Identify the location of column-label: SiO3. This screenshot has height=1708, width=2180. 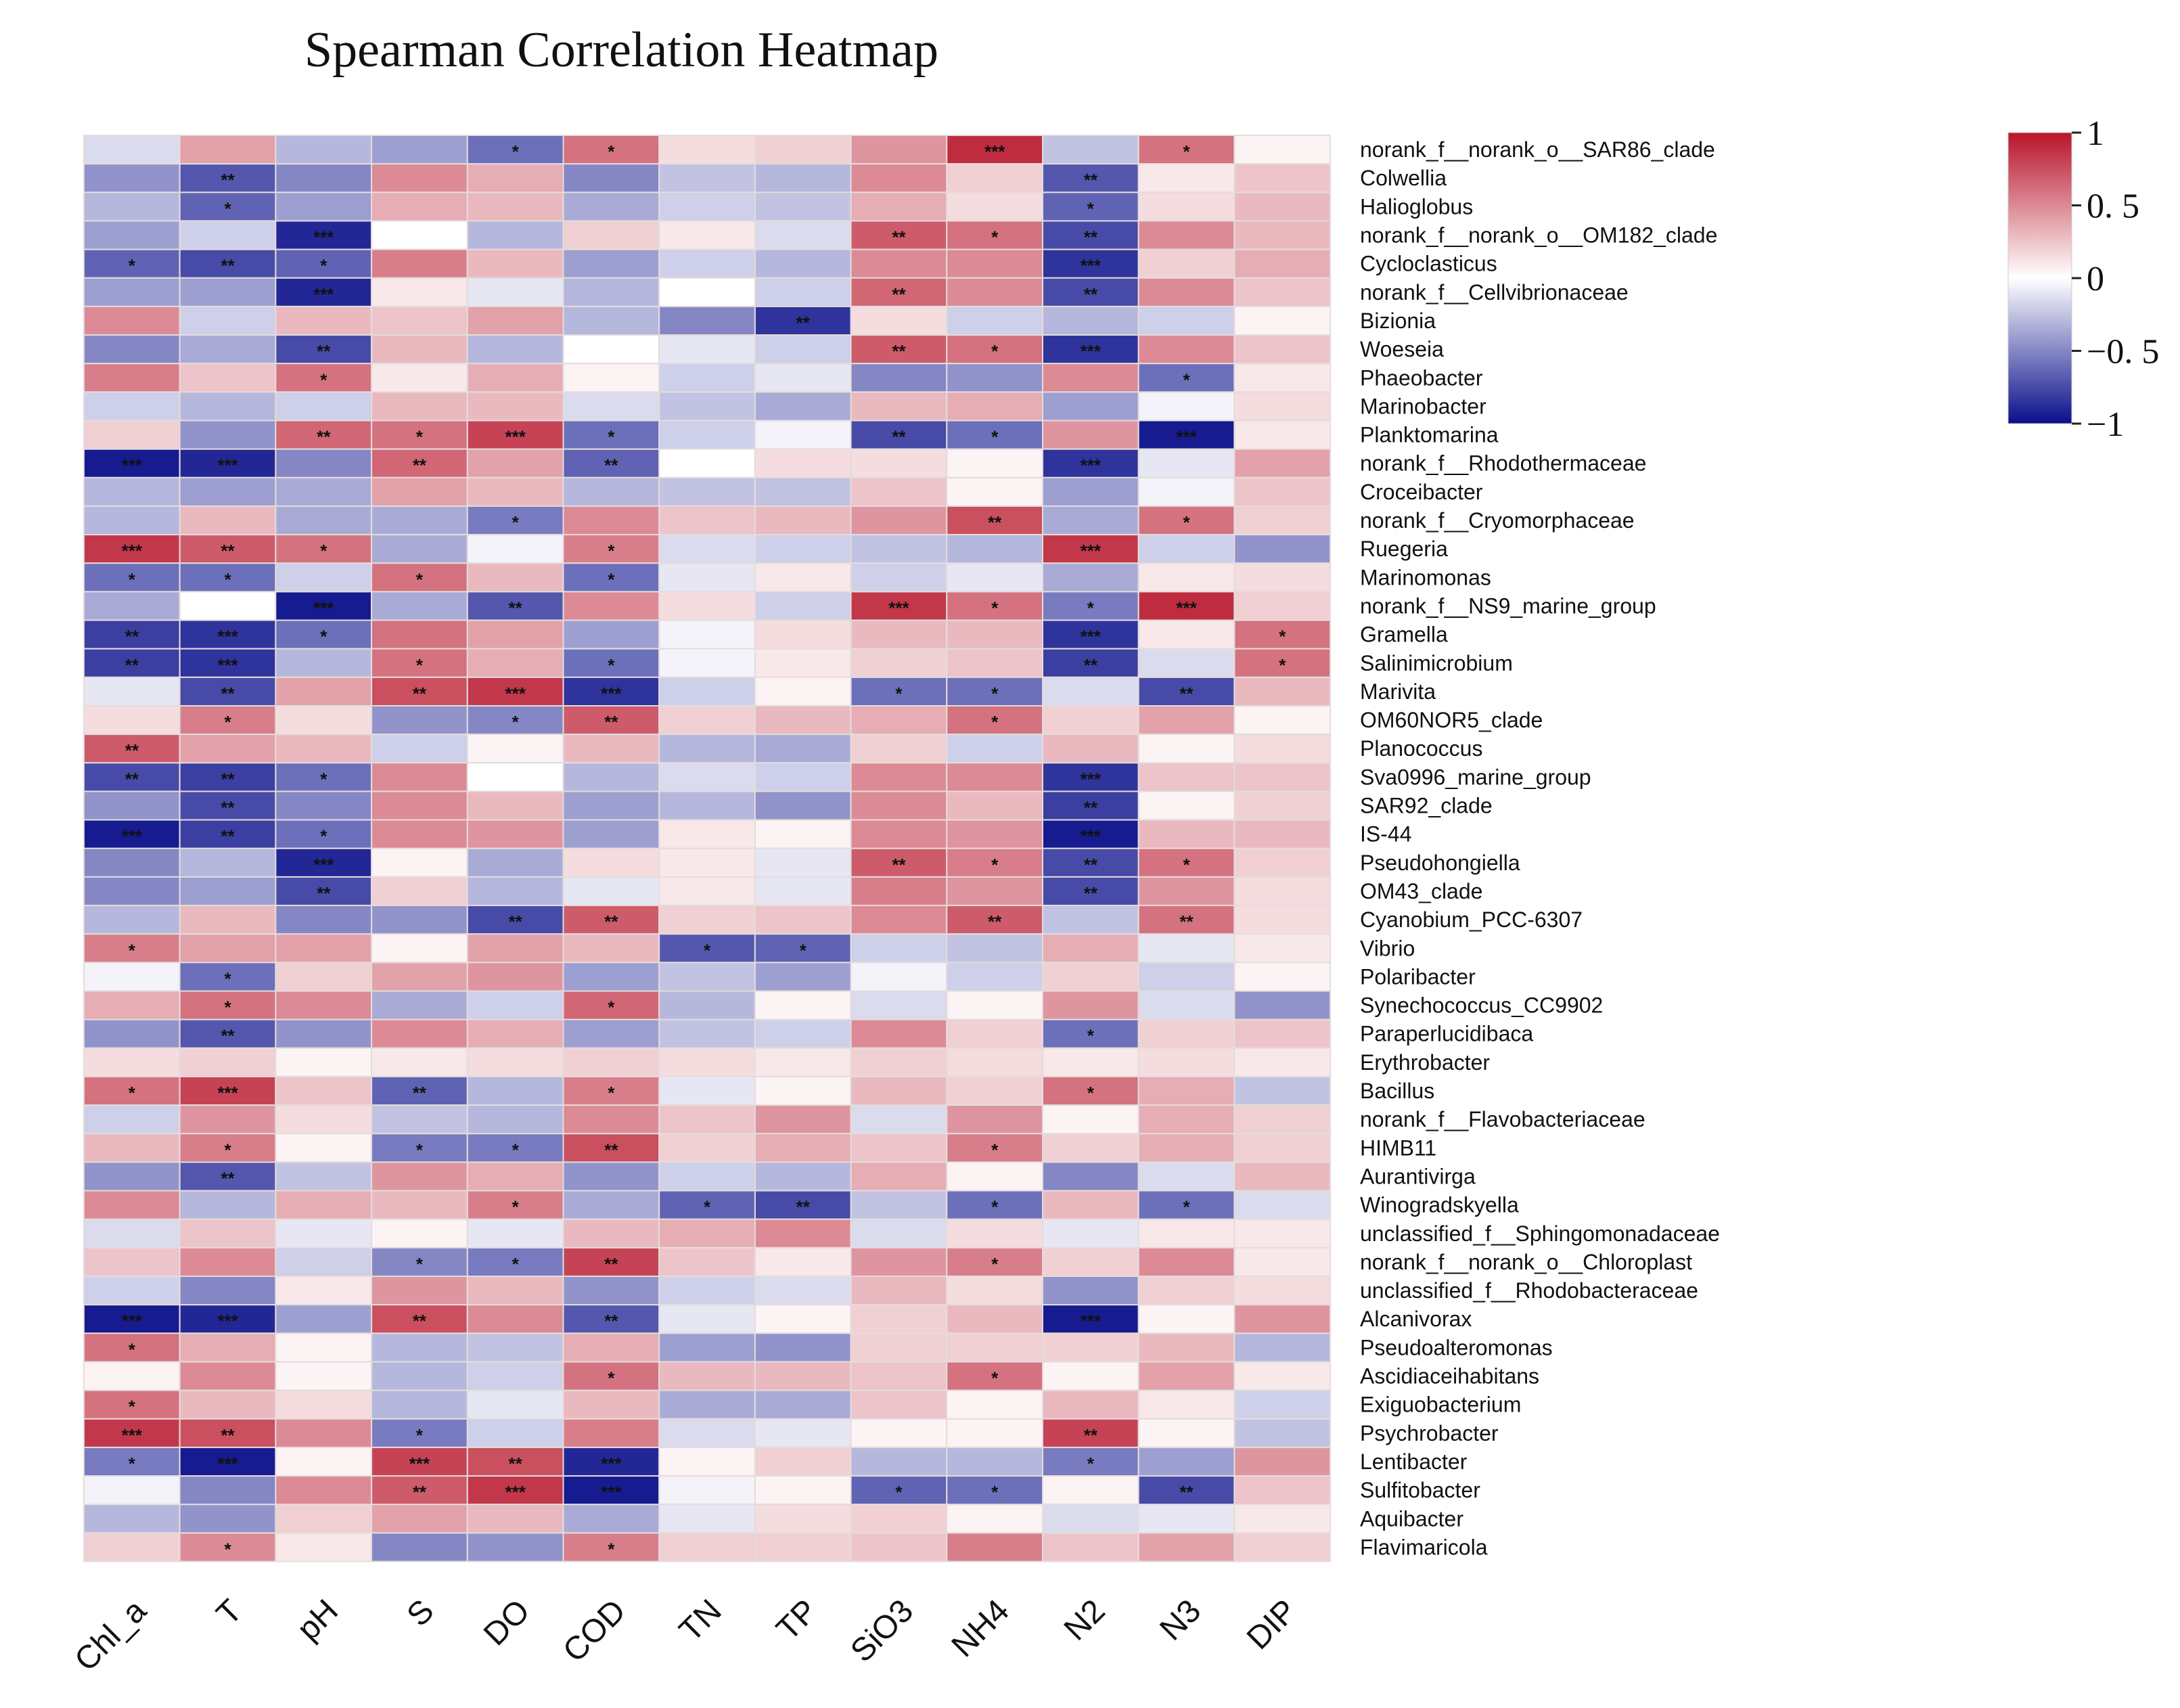
(882, 1631).